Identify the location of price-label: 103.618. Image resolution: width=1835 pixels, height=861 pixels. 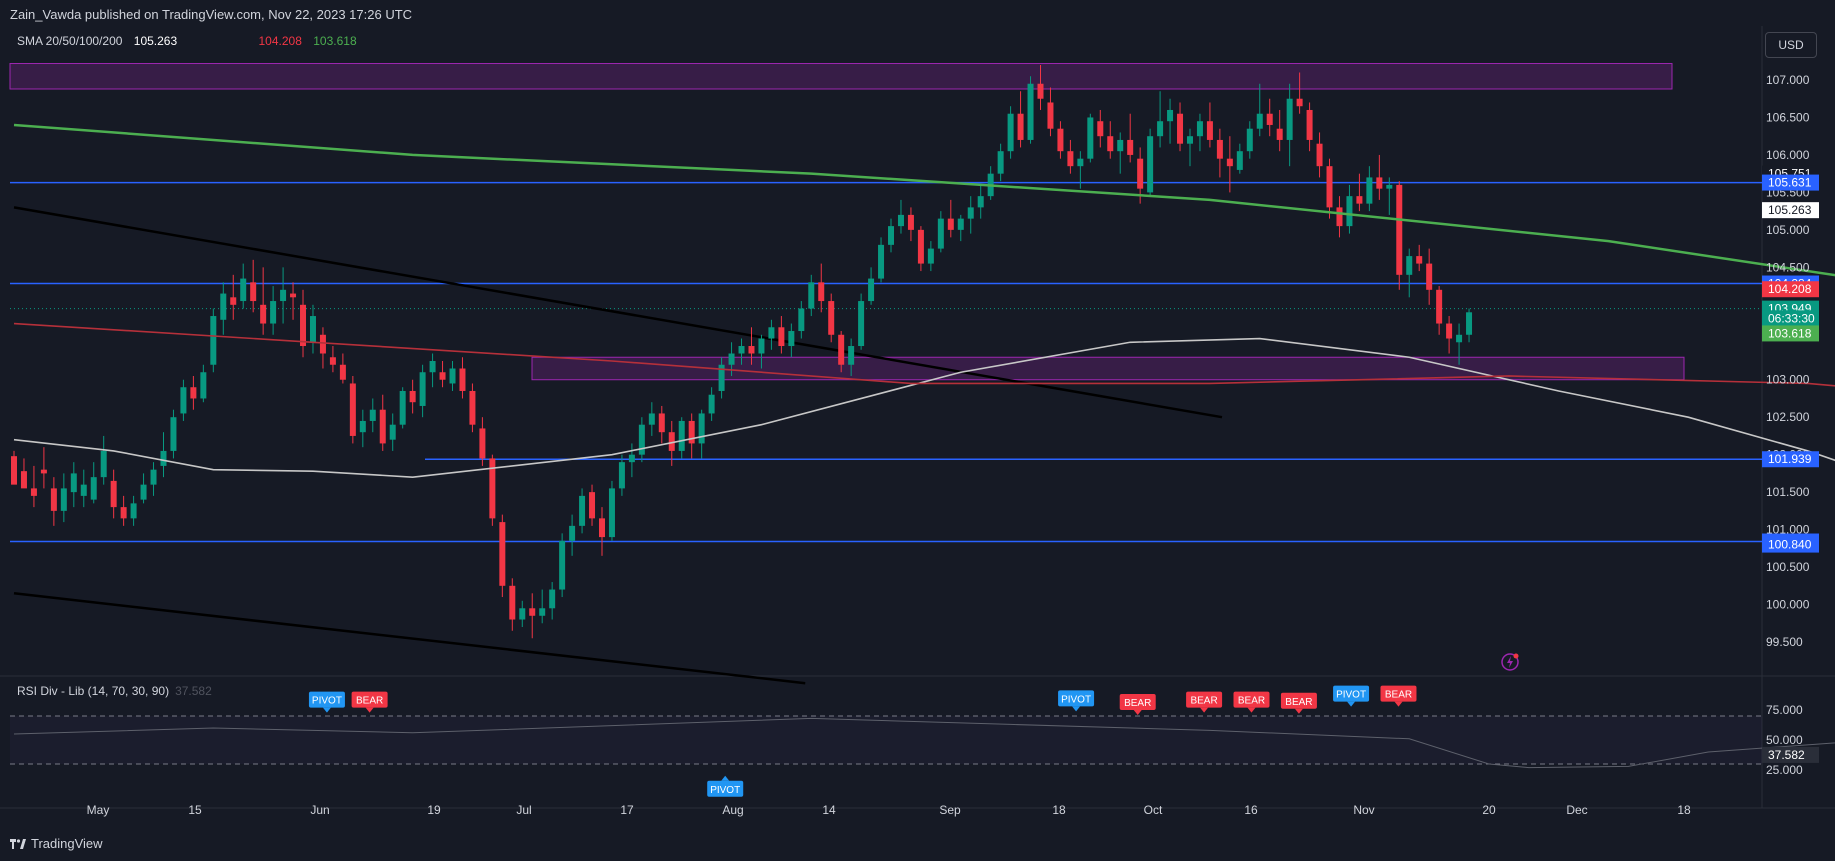
(1790, 333).